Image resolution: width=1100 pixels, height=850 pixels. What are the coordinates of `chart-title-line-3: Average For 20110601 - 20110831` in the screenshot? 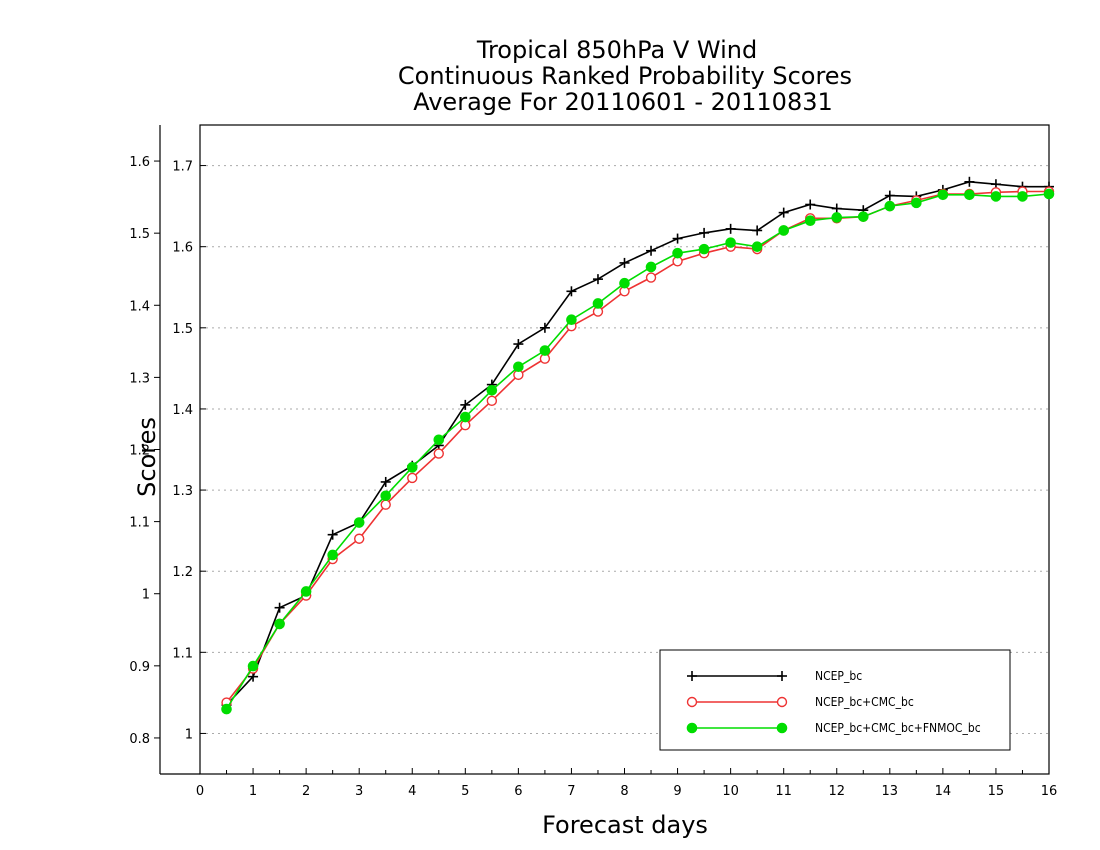 It's located at (623, 102).